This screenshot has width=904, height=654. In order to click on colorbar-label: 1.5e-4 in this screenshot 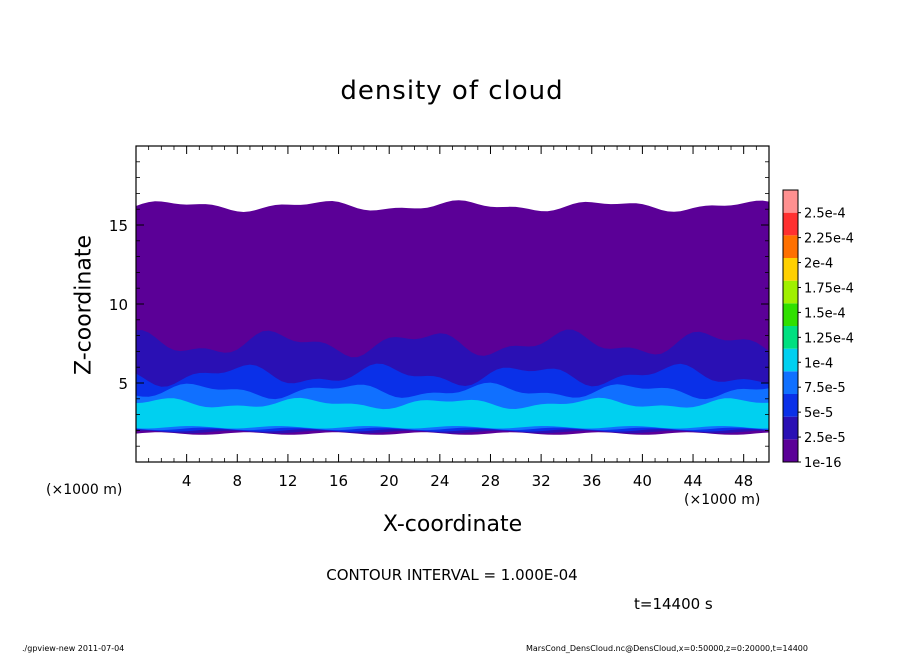, I will do `click(825, 313)`.